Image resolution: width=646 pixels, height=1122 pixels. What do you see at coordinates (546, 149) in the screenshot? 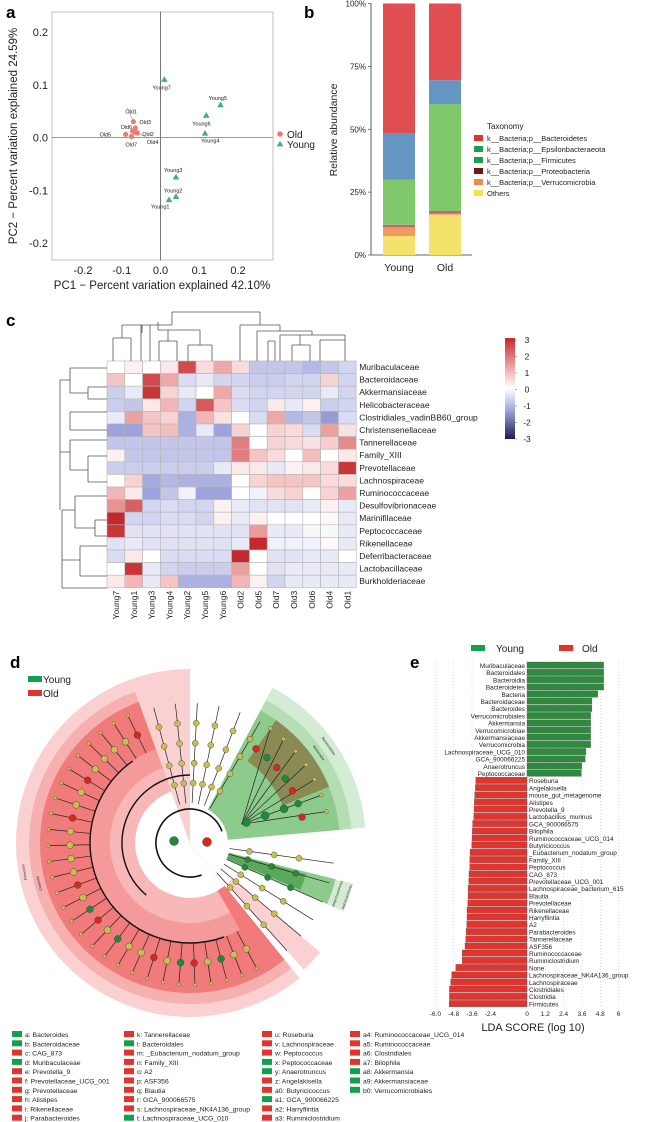
I see `legend-label: k__Bacteria;p__Epsilonbacteraeota` at bounding box center [546, 149].